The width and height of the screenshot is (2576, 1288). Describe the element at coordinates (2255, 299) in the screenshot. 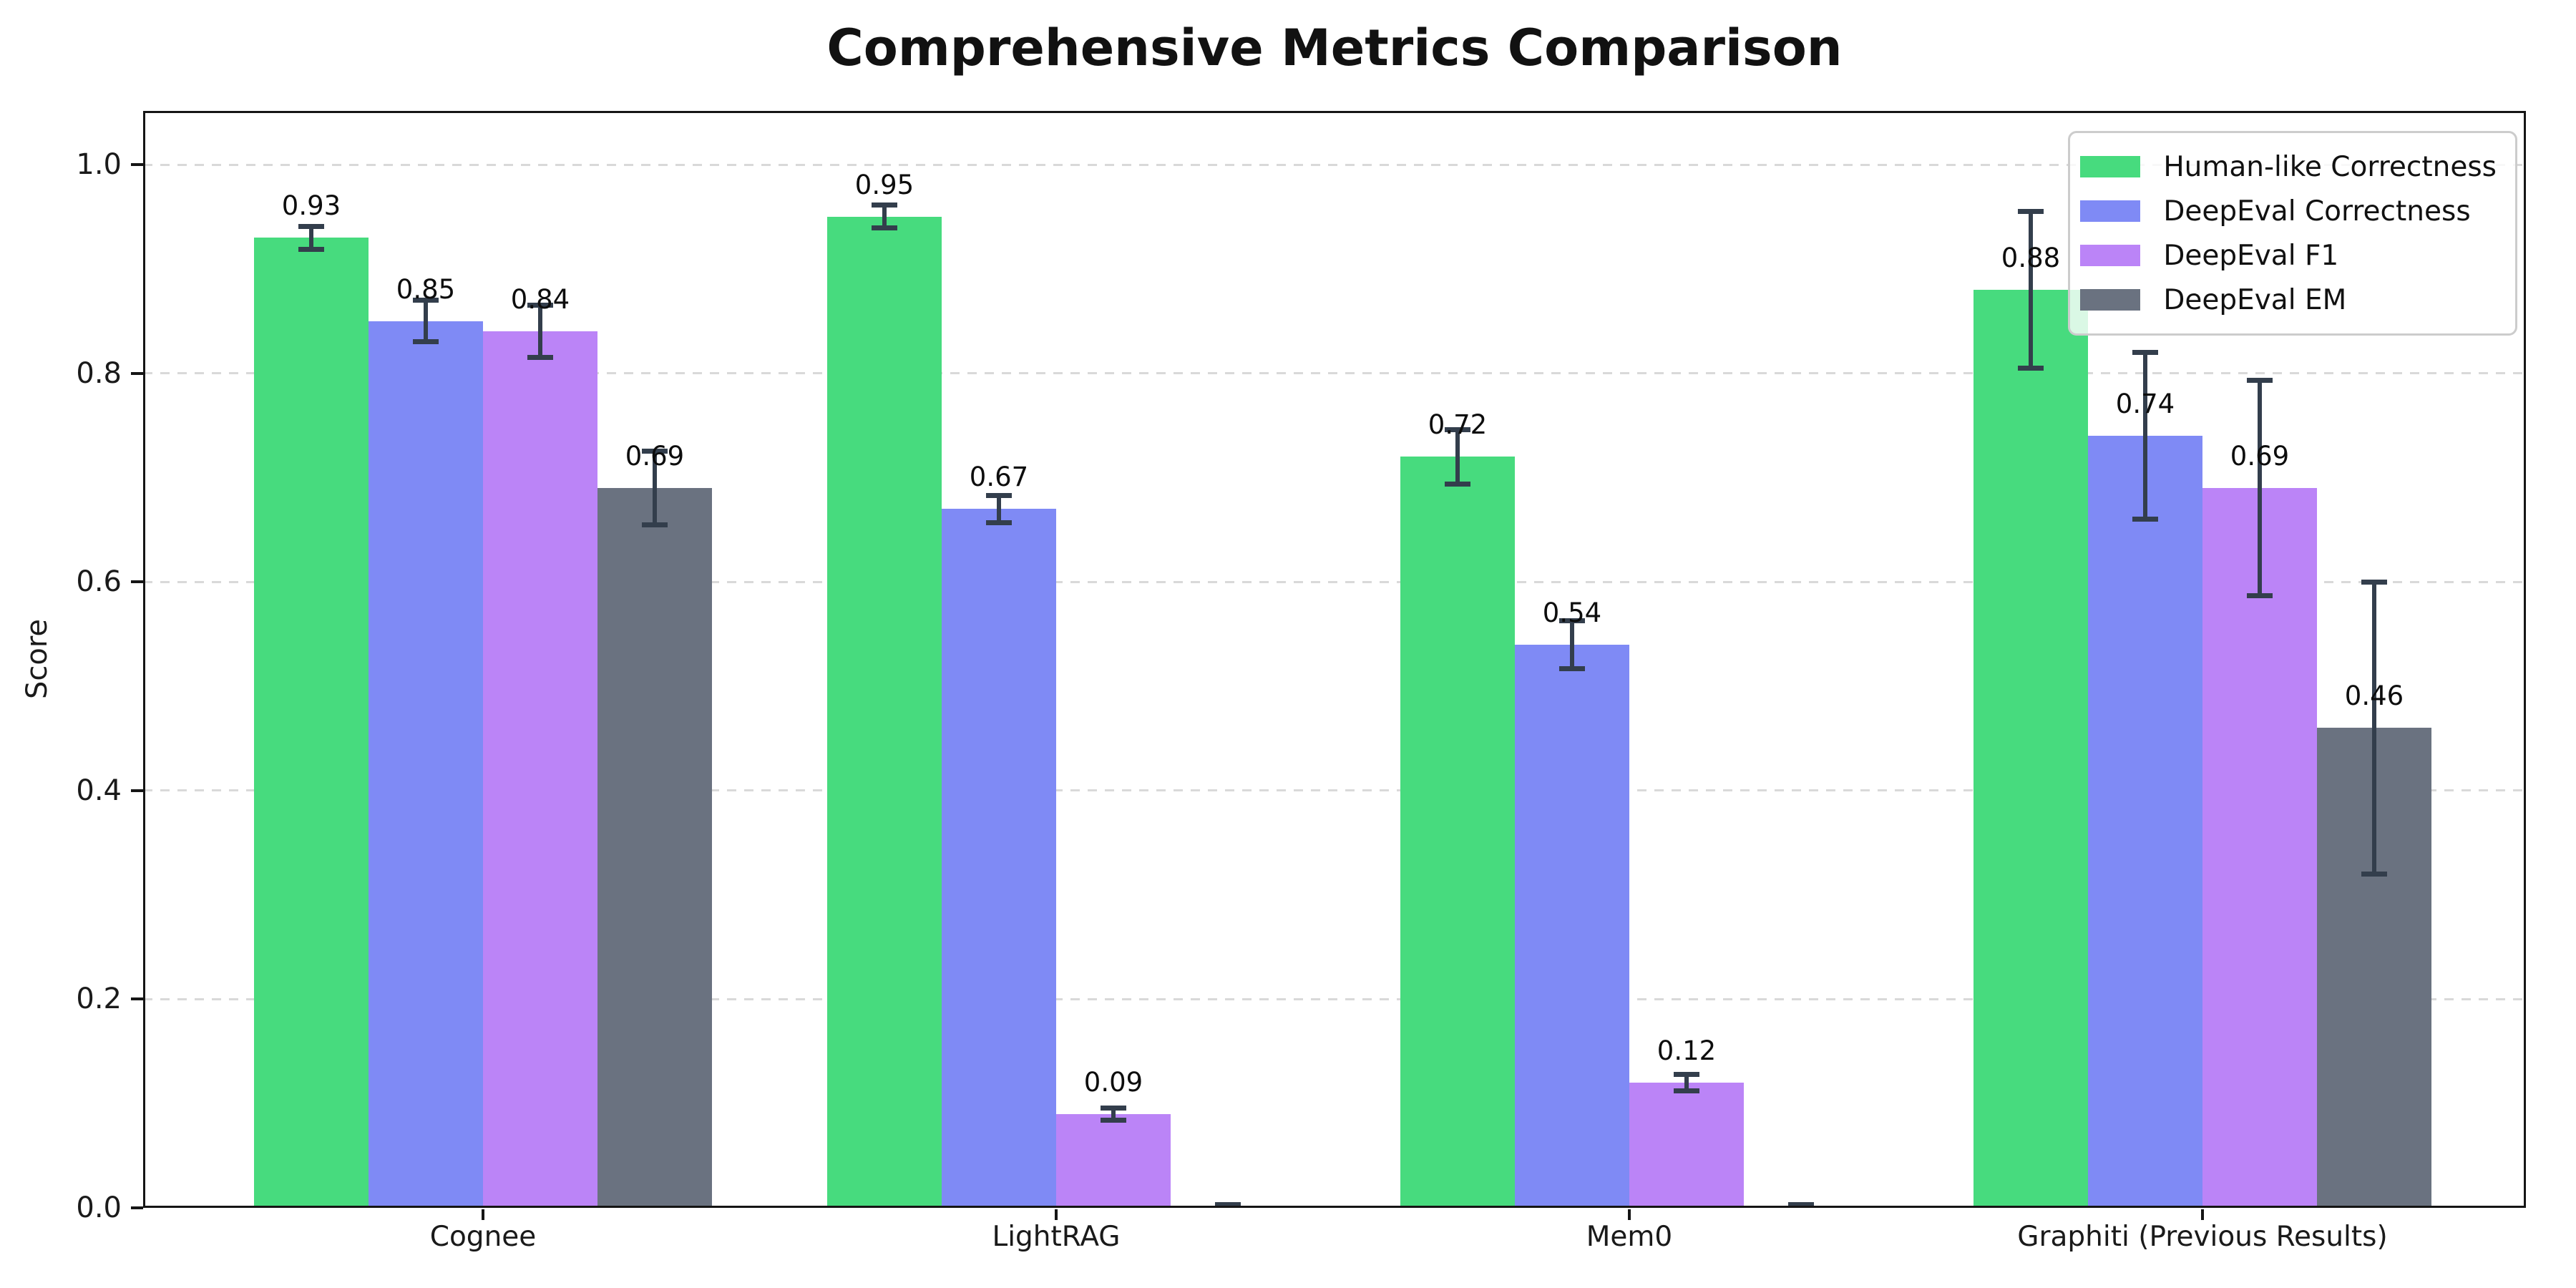

I see `legend-label: DeepEval EM` at that location.